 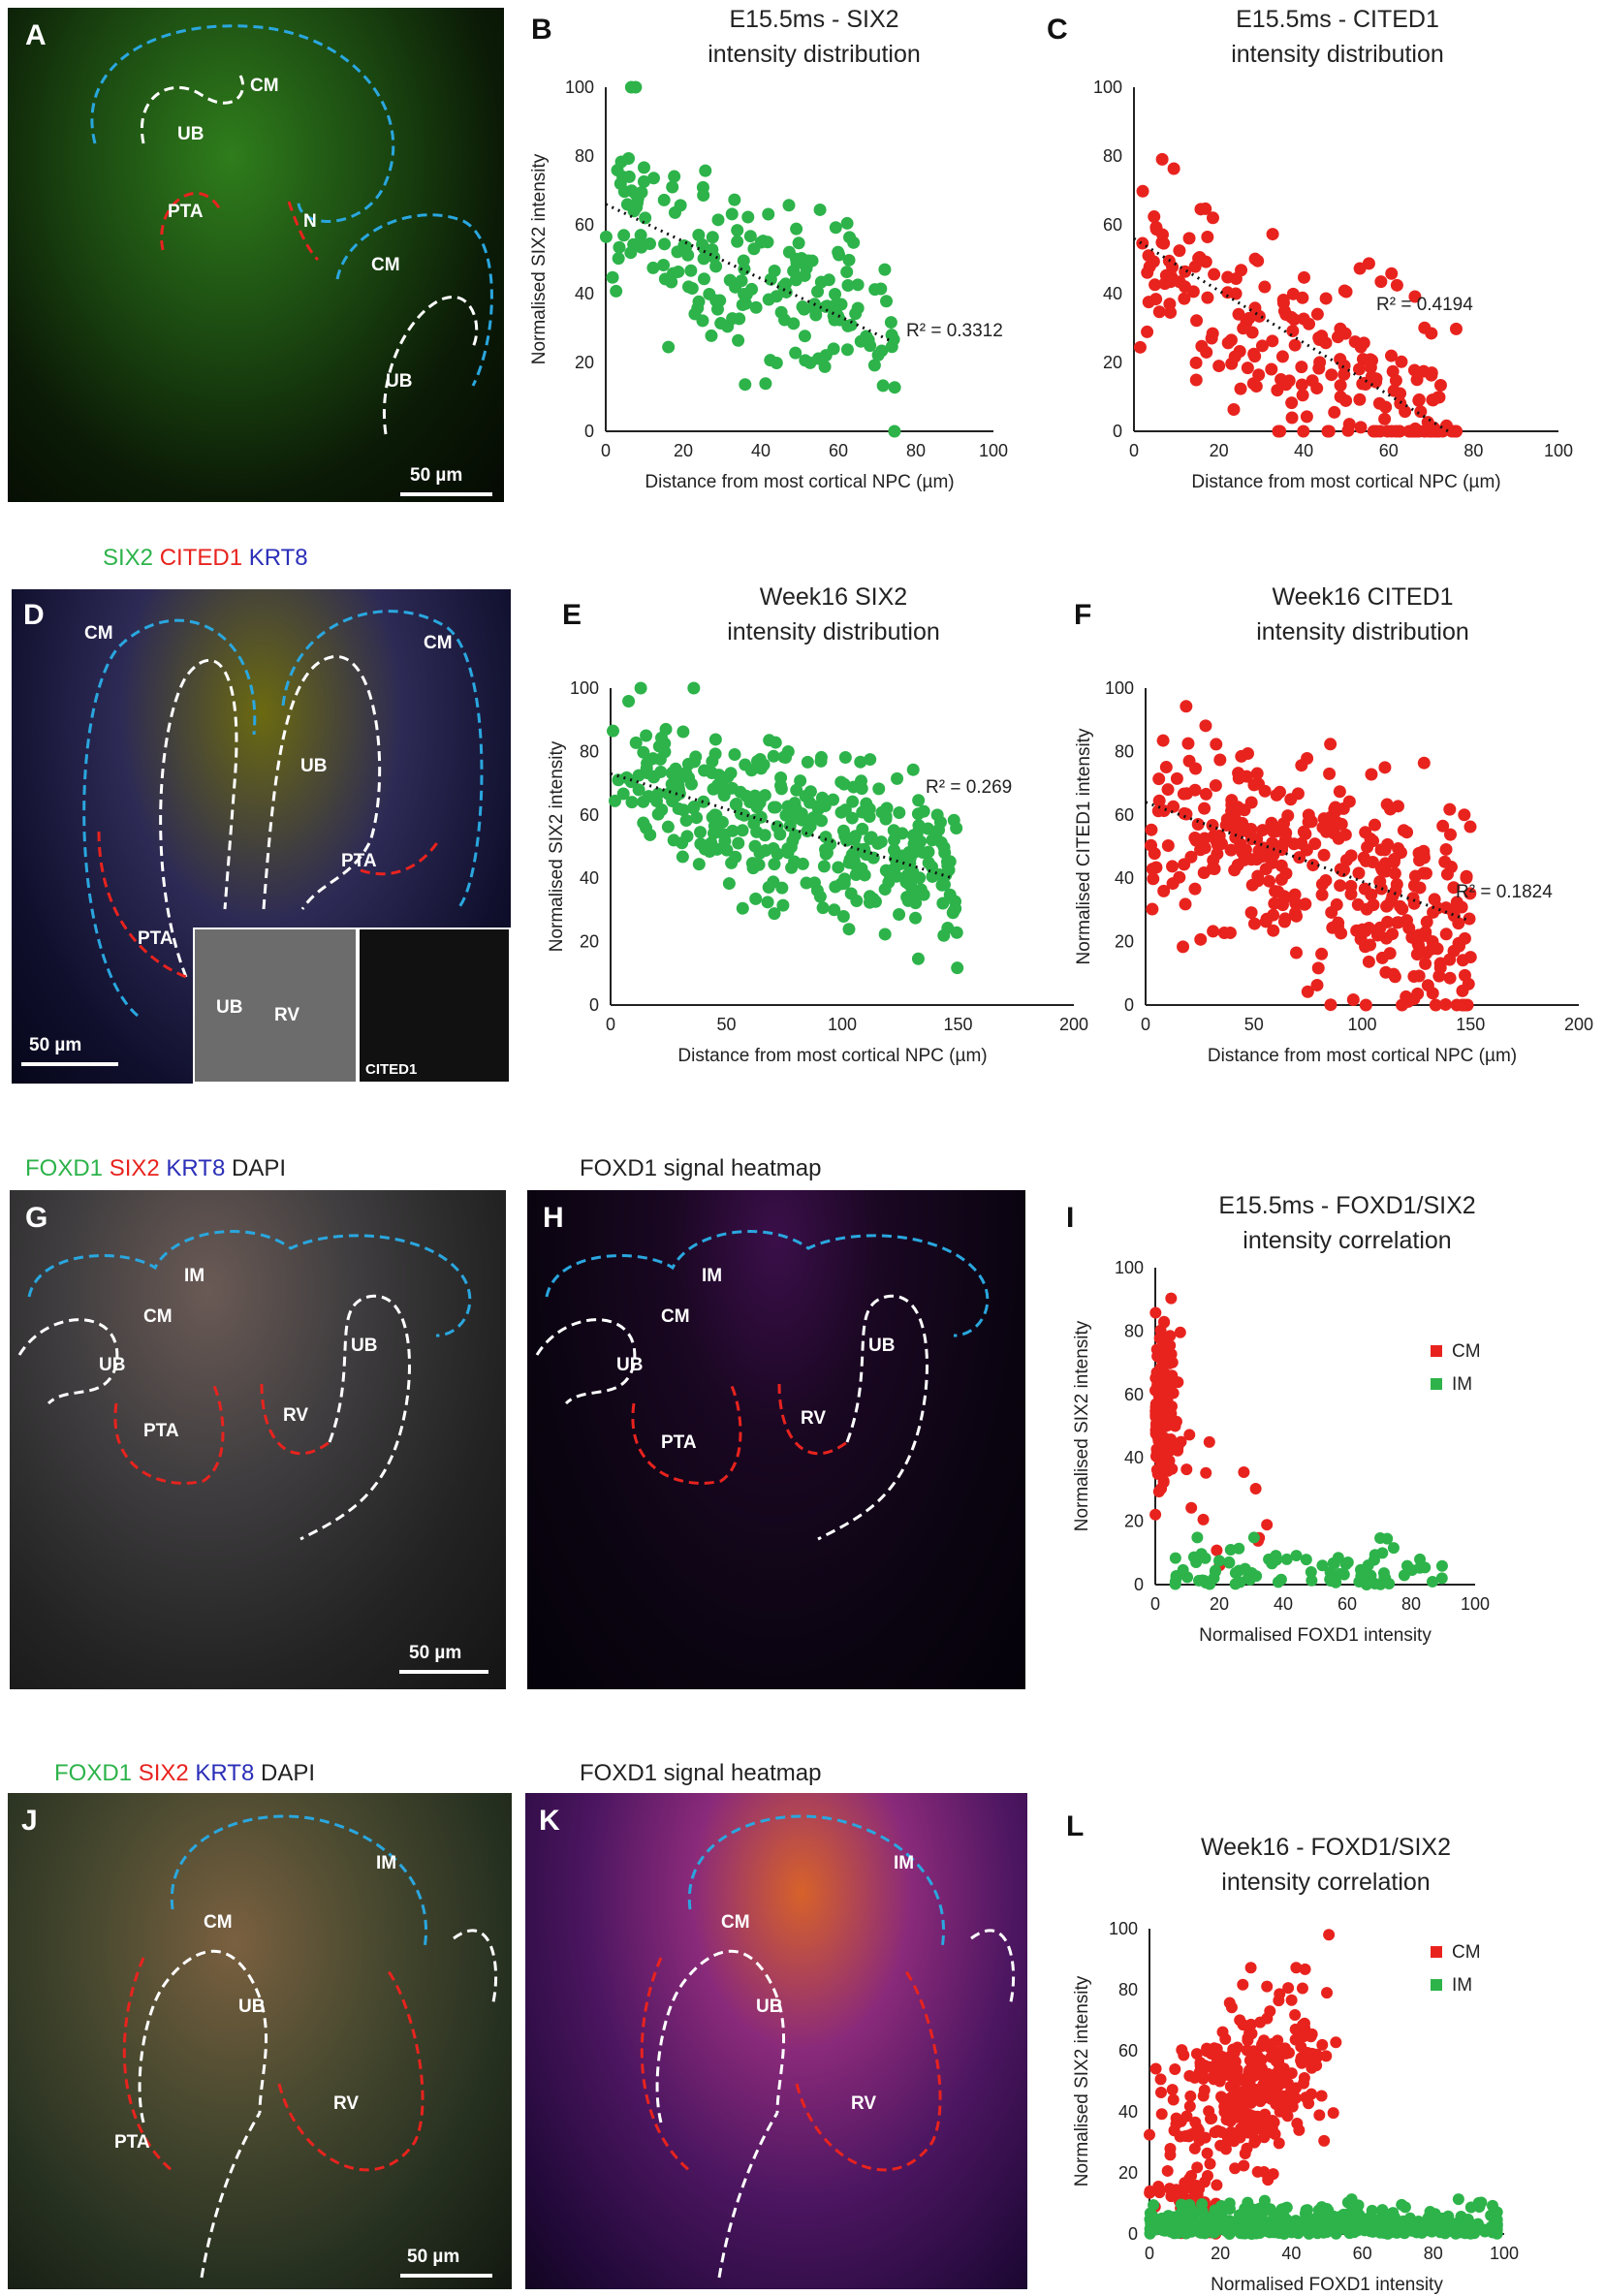 I want to click on region-rv-h: RV, so click(x=814, y=1418).